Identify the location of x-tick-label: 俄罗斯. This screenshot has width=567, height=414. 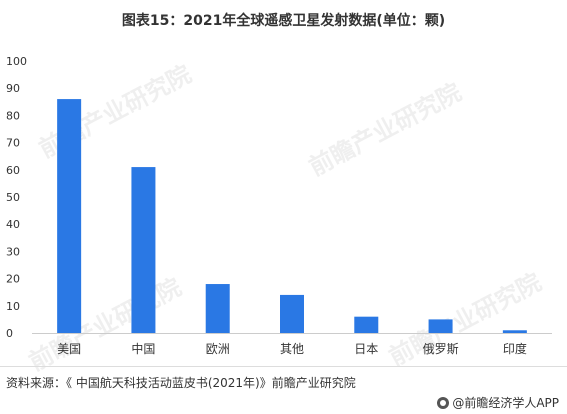
(441, 349).